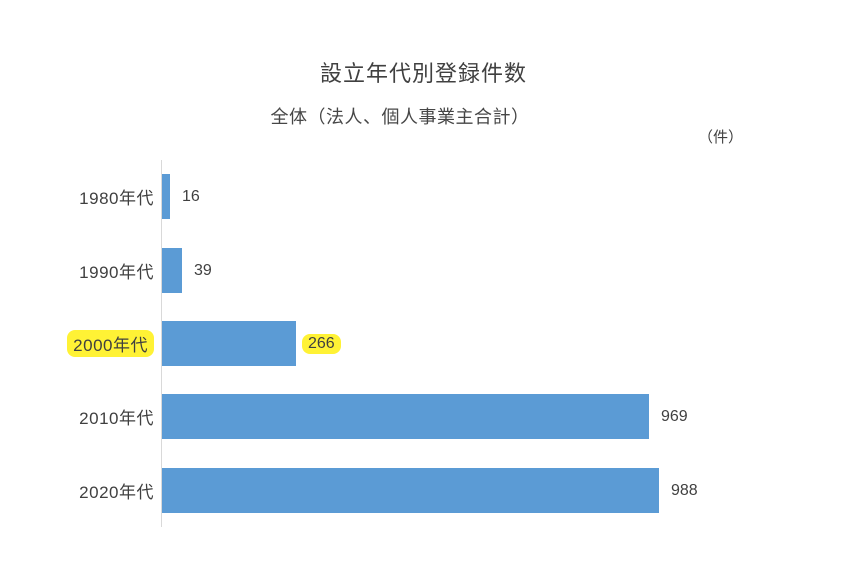 The height and width of the screenshot is (577, 847). I want to click on category-text: 1990年代, so click(116, 272).